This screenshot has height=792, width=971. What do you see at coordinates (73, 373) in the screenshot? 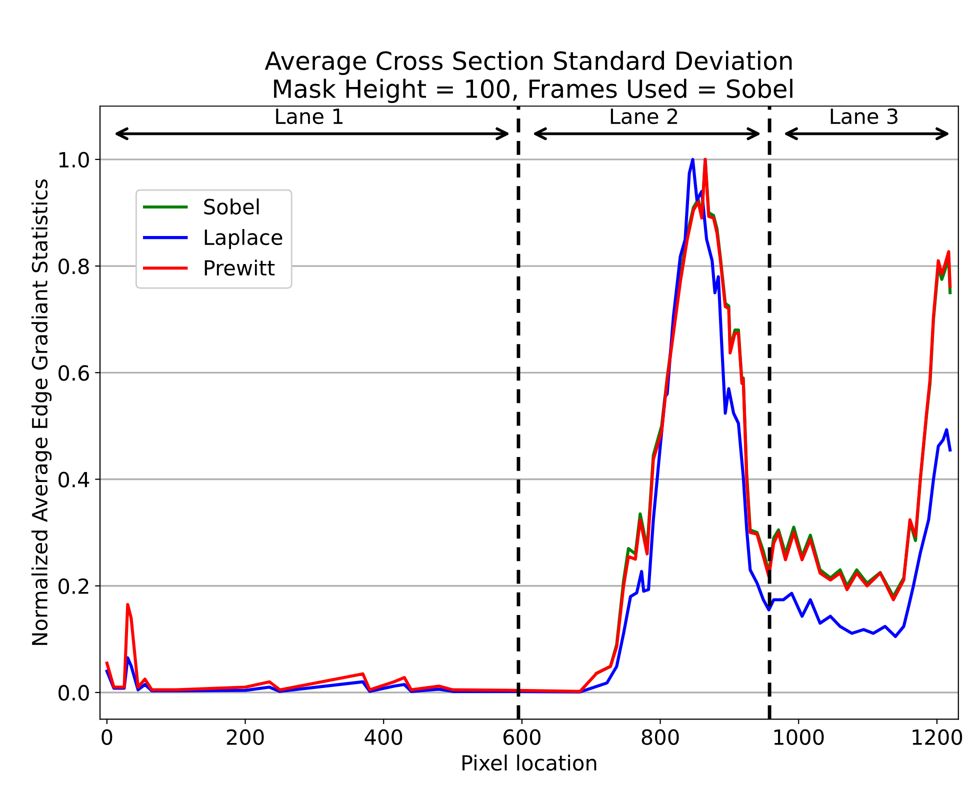
I see `y-tick-label: 0.6` at bounding box center [73, 373].